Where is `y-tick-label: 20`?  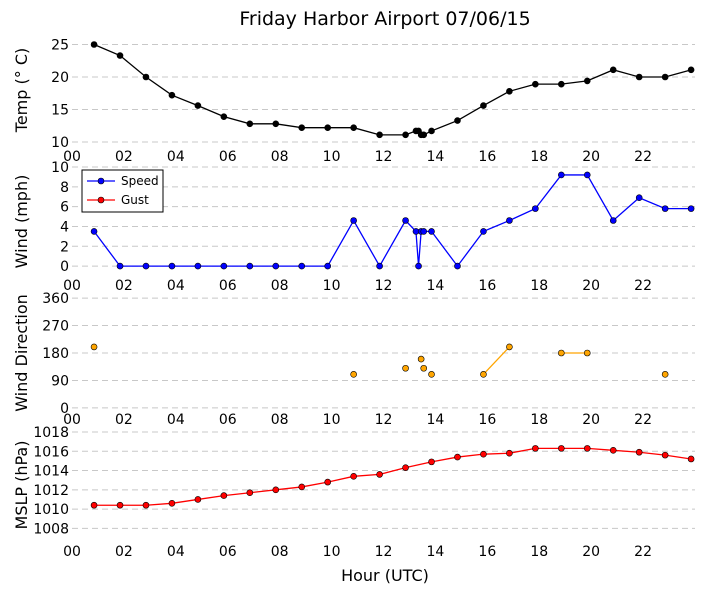
y-tick-label: 20 is located at coordinates (60, 78).